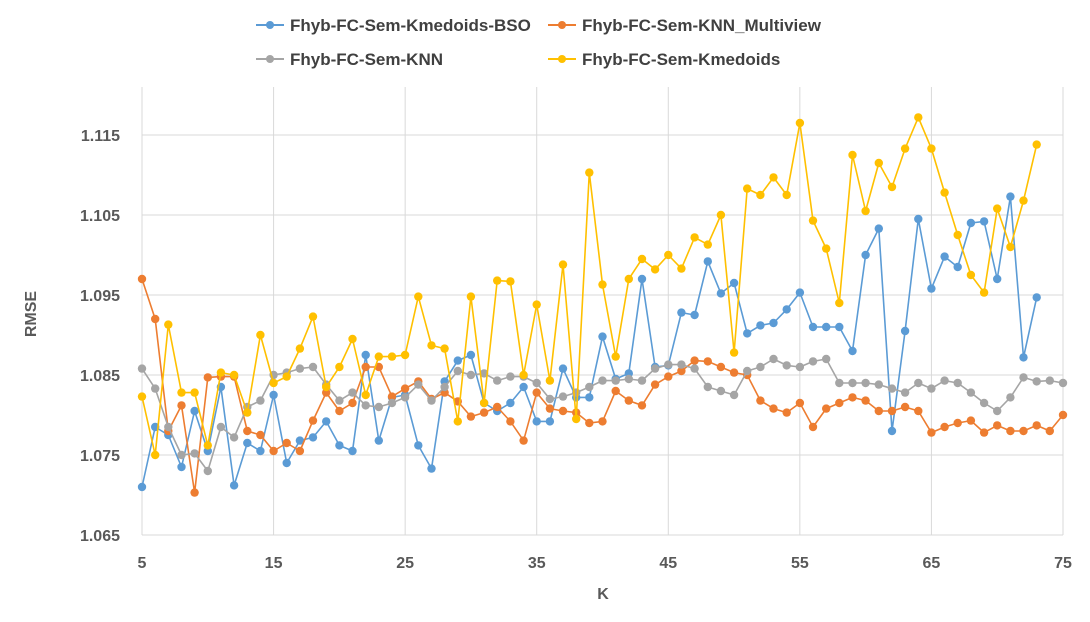  Describe the element at coordinates (932, 563) in the screenshot. I see `x-tick-label: 65` at that location.